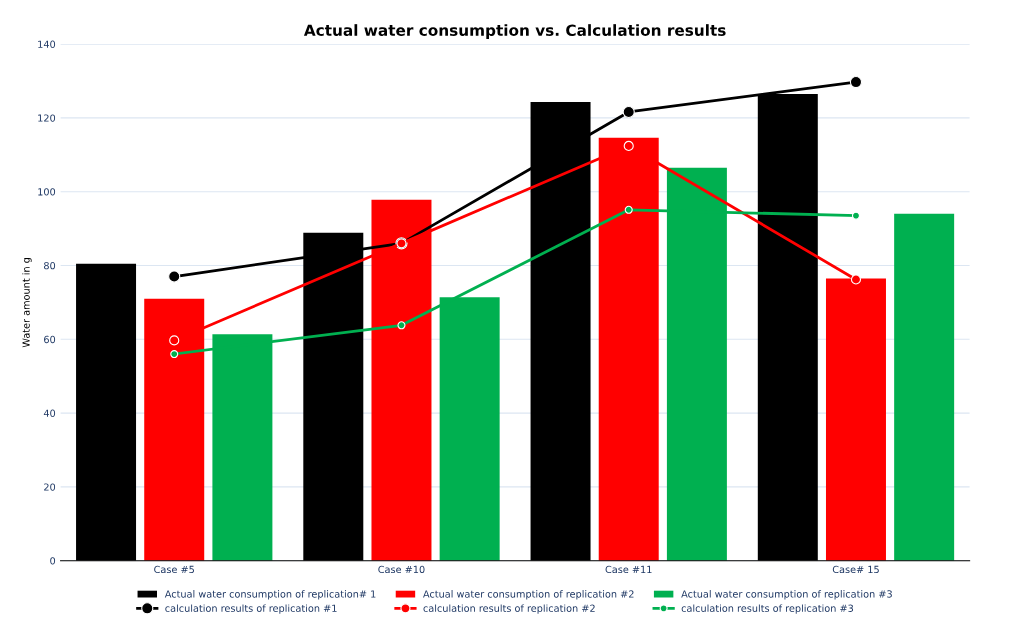 The width and height of the screenshot is (1010, 630). What do you see at coordinates (509, 609) in the screenshot?
I see `legend-label: calculation results of replication #2` at bounding box center [509, 609].